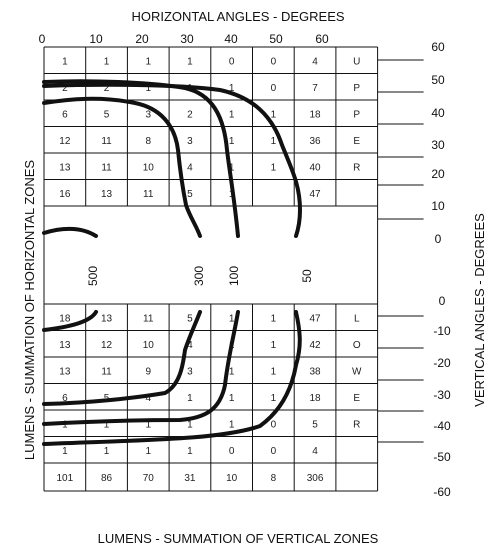 This screenshot has width=490, height=548. I want to click on right-tick-label-lower: -20, so click(442, 363).